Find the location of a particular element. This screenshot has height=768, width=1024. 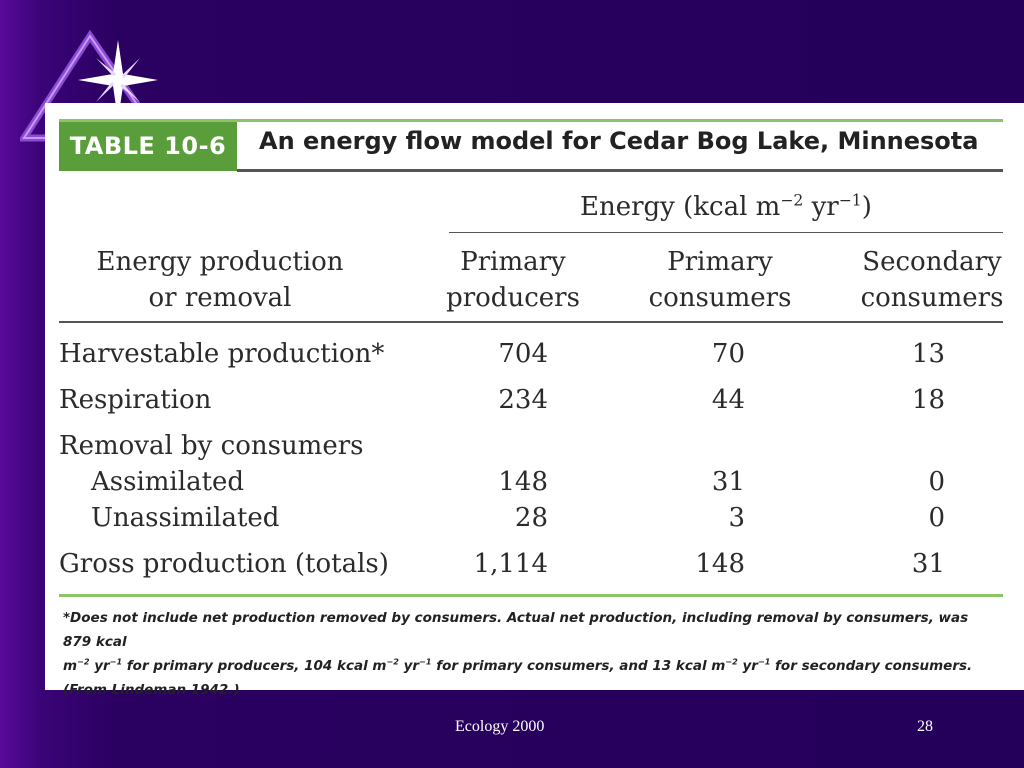

table-cell: 234 is located at coordinates (523, 400).